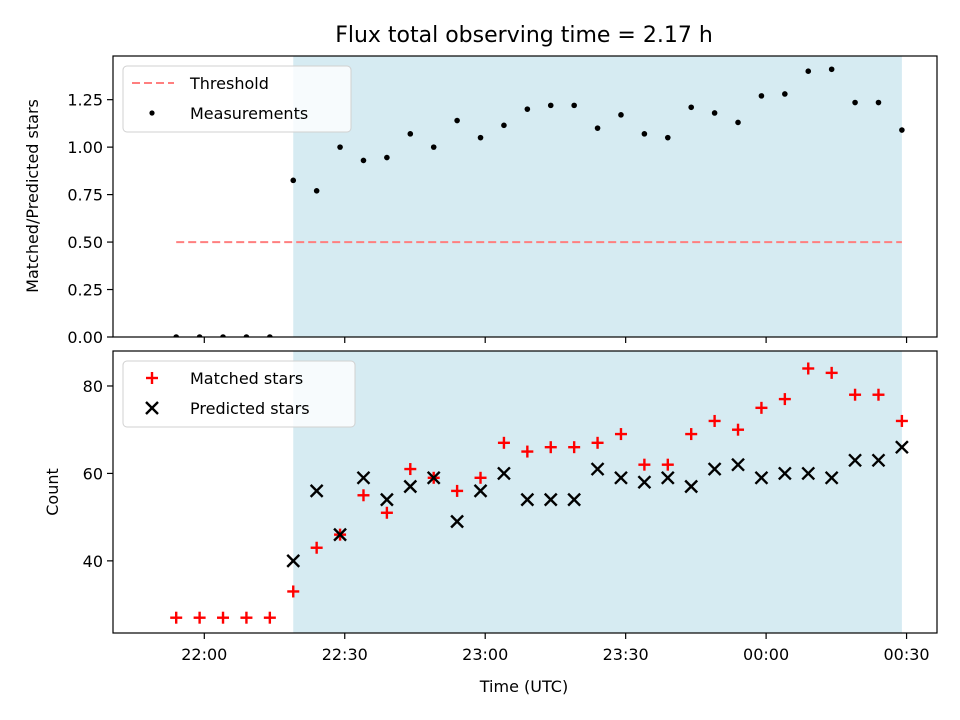 This screenshot has width=960, height=720. Describe the element at coordinates (93, 473) in the screenshot. I see `counts-y-tick-label: 60` at that location.